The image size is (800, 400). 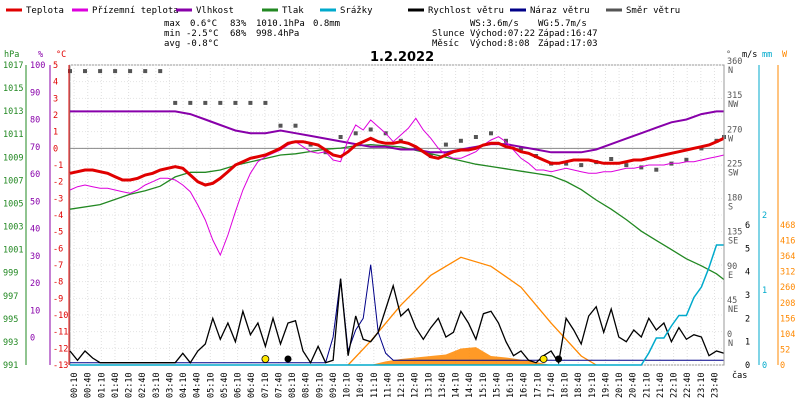 What do you see at coordinates (653, 11) in the screenshot?
I see `legend-label: Směr větru` at bounding box center [653, 11].